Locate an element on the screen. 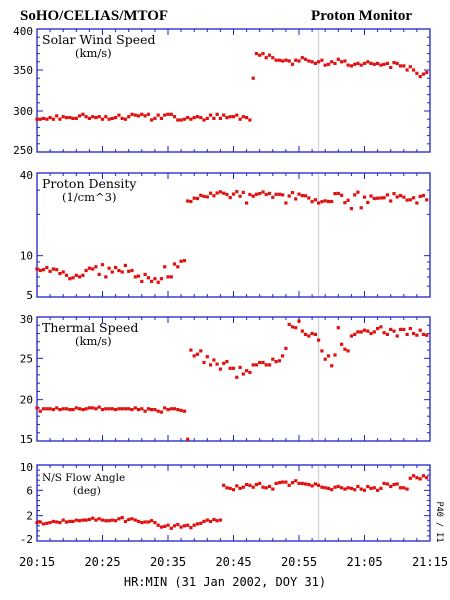 This screenshot has height=600, width=450. instrument-title: SoHO/CELIAS/MTOF is located at coordinates (94, 16).